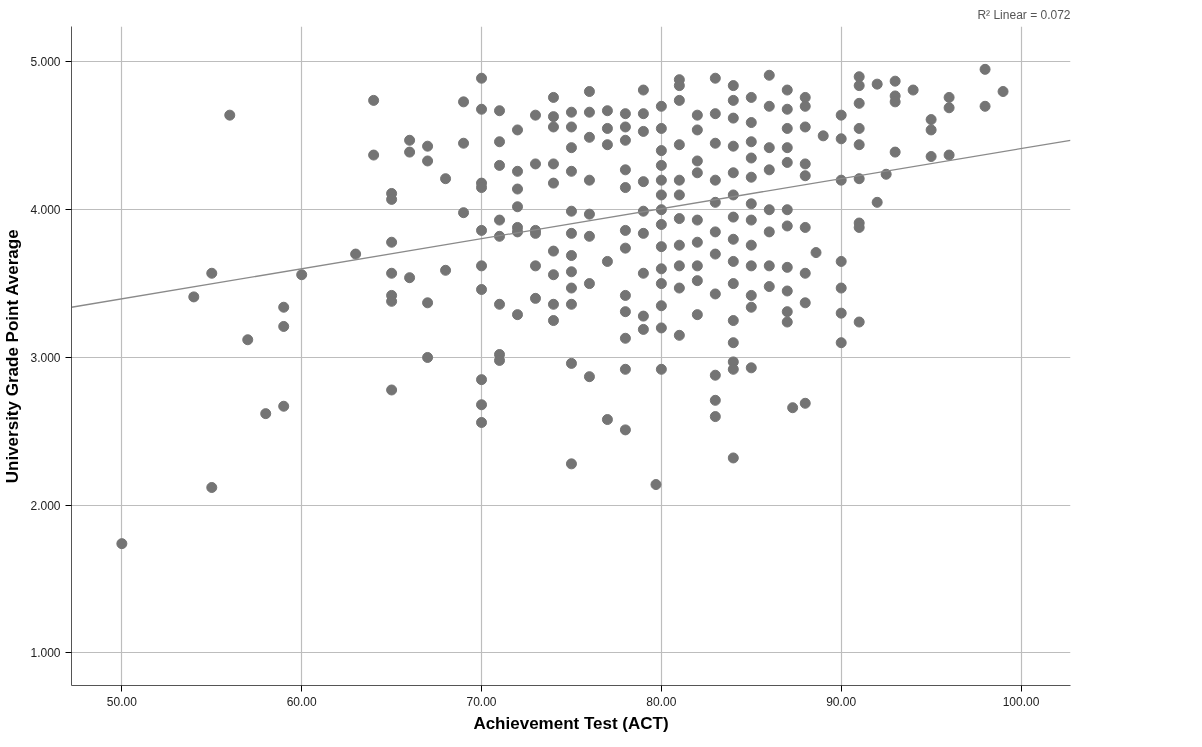 The width and height of the screenshot is (1202, 747). What do you see at coordinates (45, 62) in the screenshot?
I see `y-tick-label: 5.000` at bounding box center [45, 62].